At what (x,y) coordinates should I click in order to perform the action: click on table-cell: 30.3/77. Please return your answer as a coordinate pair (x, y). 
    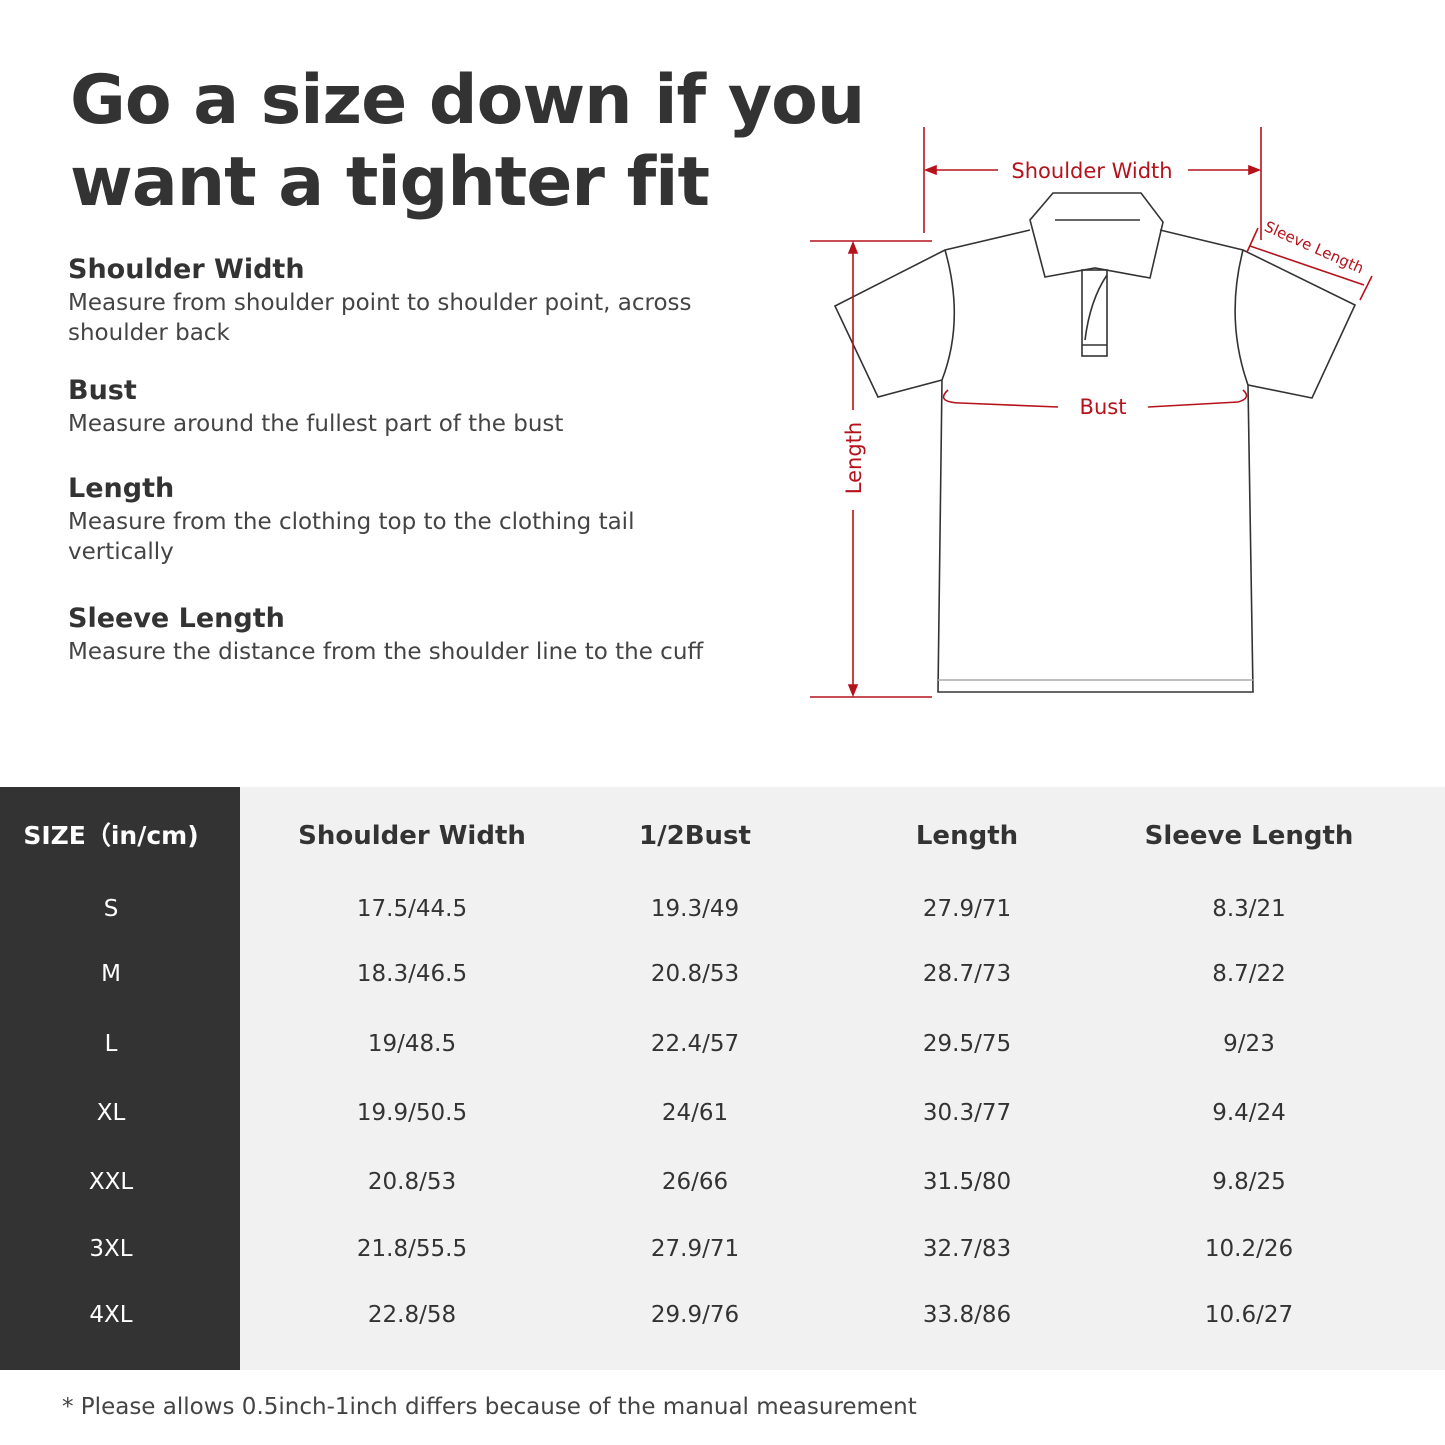
    Looking at the image, I should click on (967, 1113).